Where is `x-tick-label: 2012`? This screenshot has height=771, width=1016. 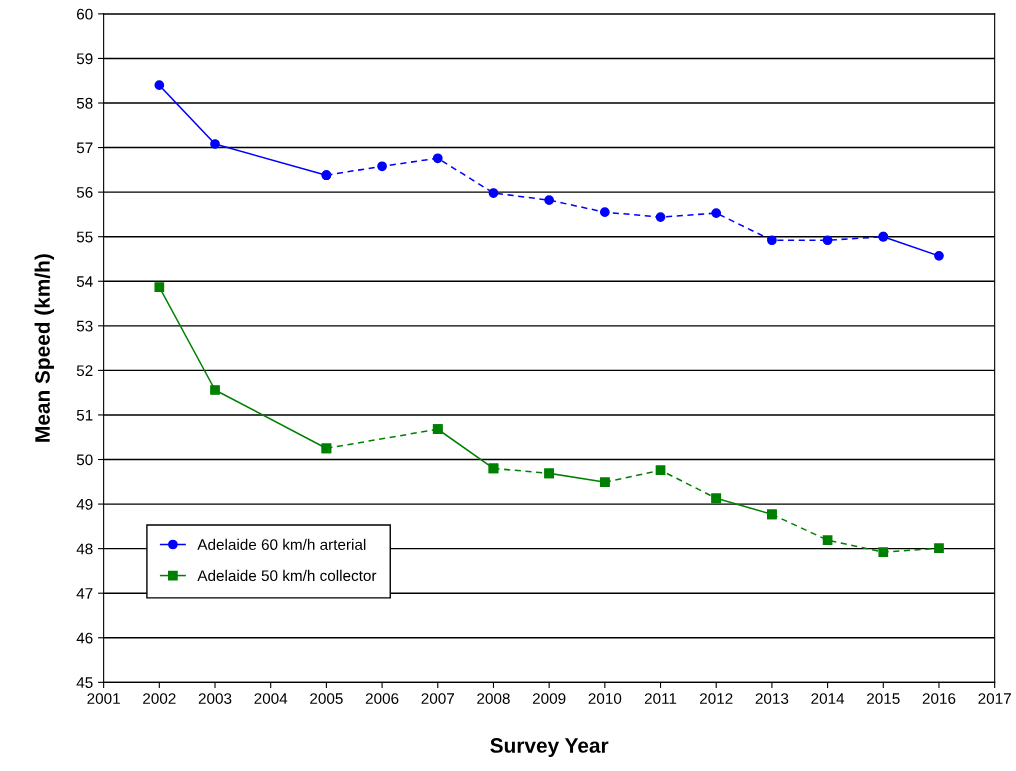
x-tick-label: 2012 is located at coordinates (716, 698).